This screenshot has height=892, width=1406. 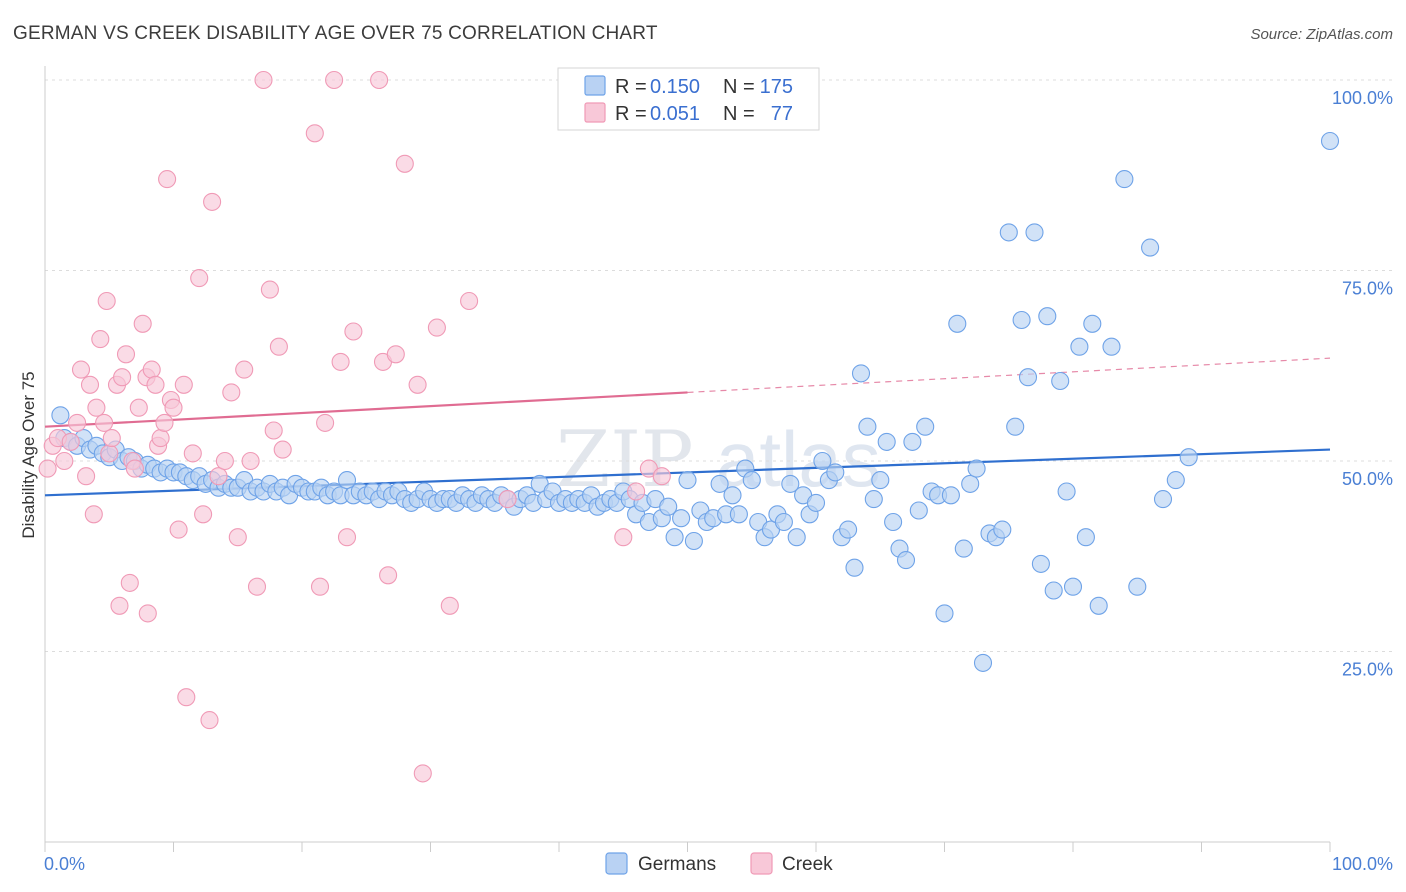 What do you see at coordinates (718, 460) in the screenshot?
I see `watermark: ZIP atlas` at bounding box center [718, 460].